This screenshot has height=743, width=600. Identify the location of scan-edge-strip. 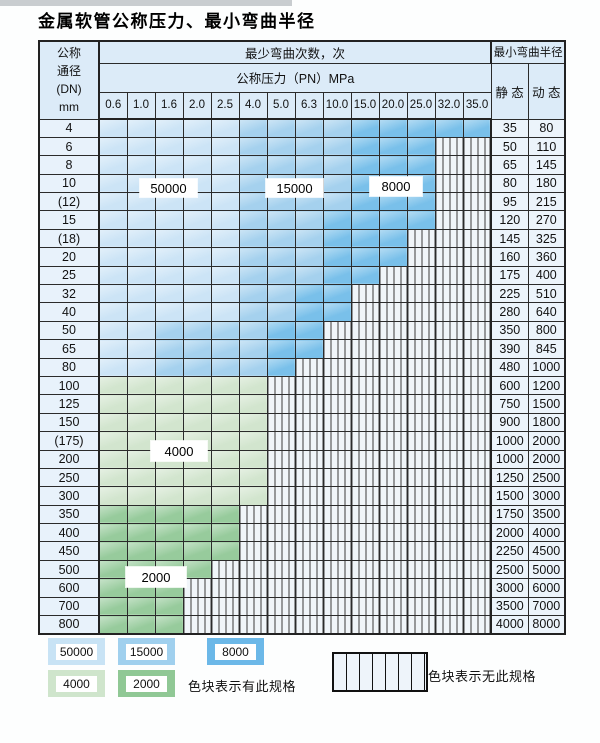
(146, 3).